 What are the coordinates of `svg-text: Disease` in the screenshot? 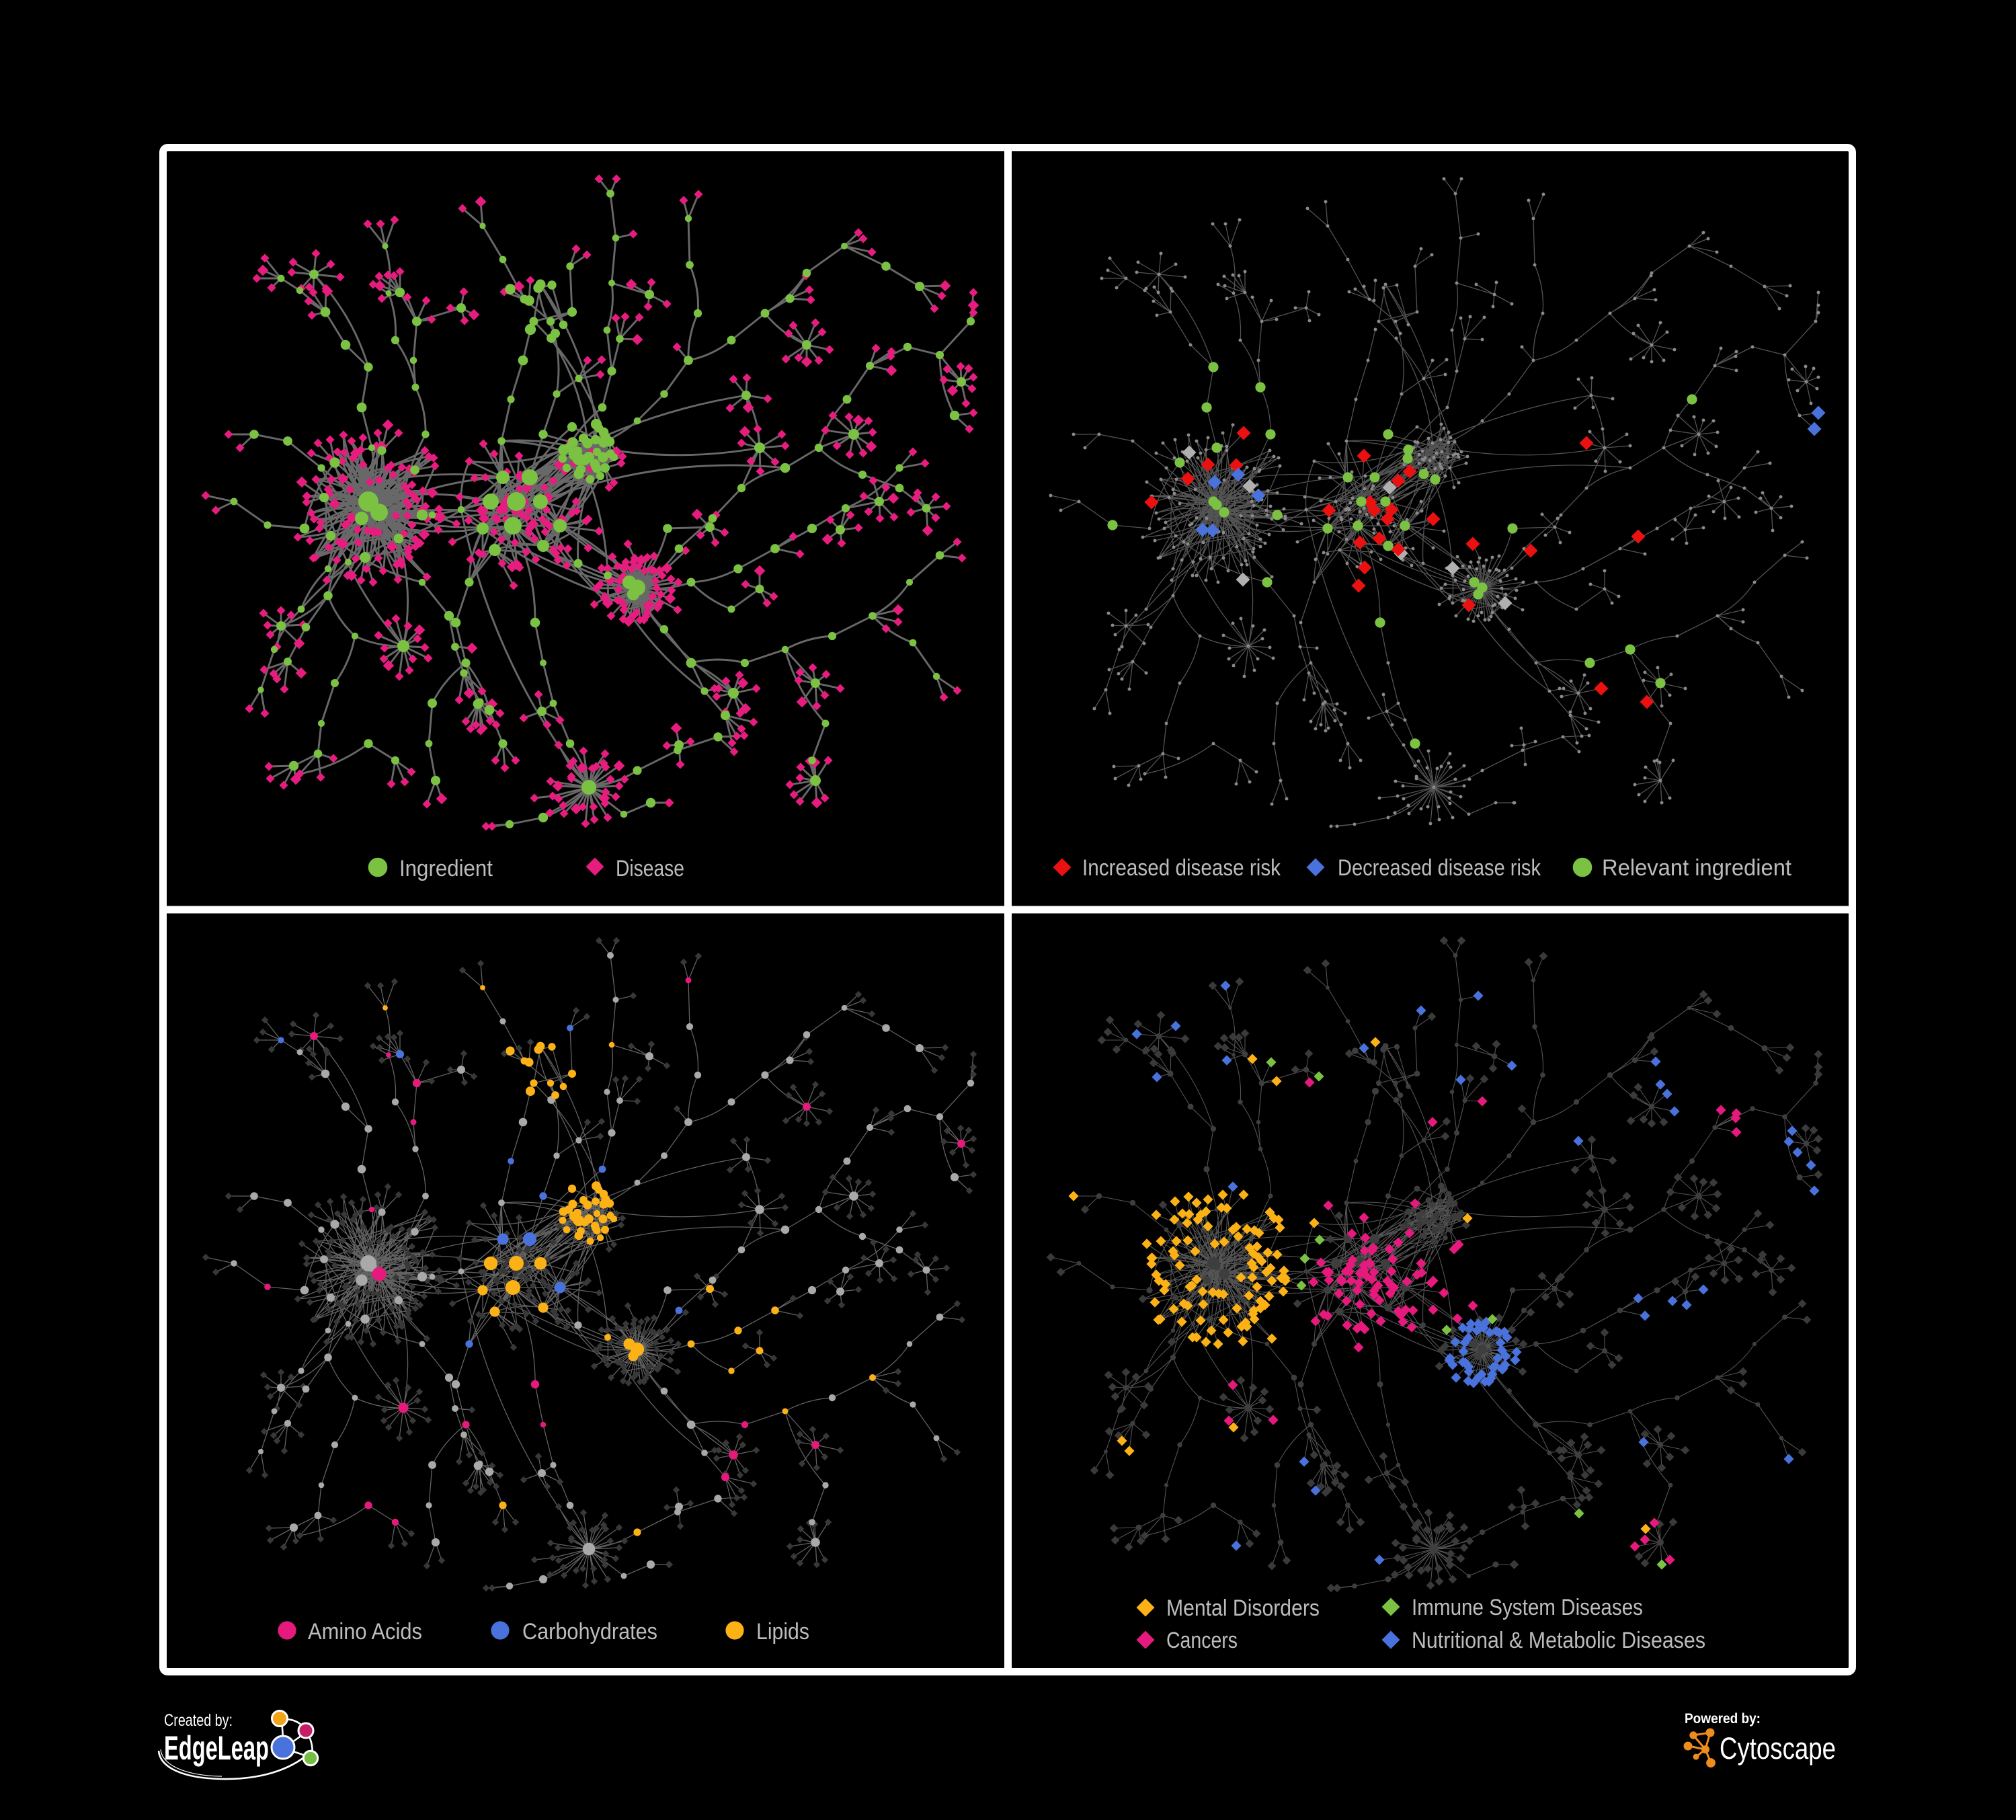 It's located at (650, 868).